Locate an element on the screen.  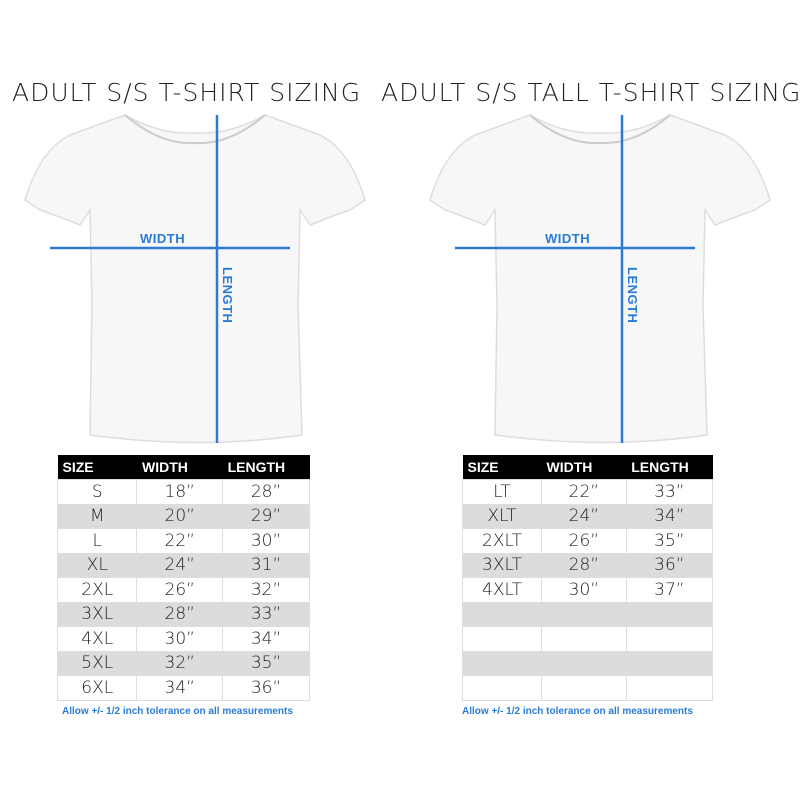
table-row: 6XL 34” 36” is located at coordinates (183, 688).